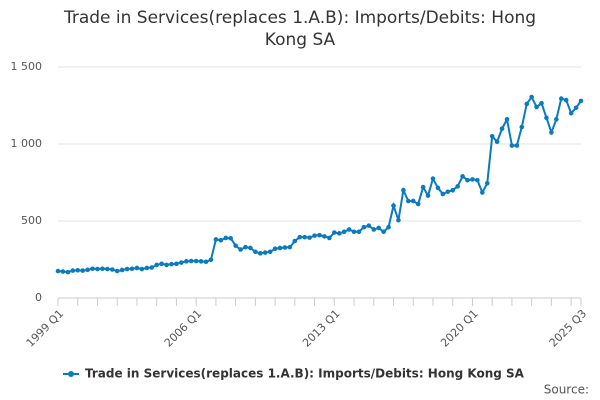 This screenshot has height=400, width=600. Describe the element at coordinates (71, 374) in the screenshot. I see `legend-marker` at that location.